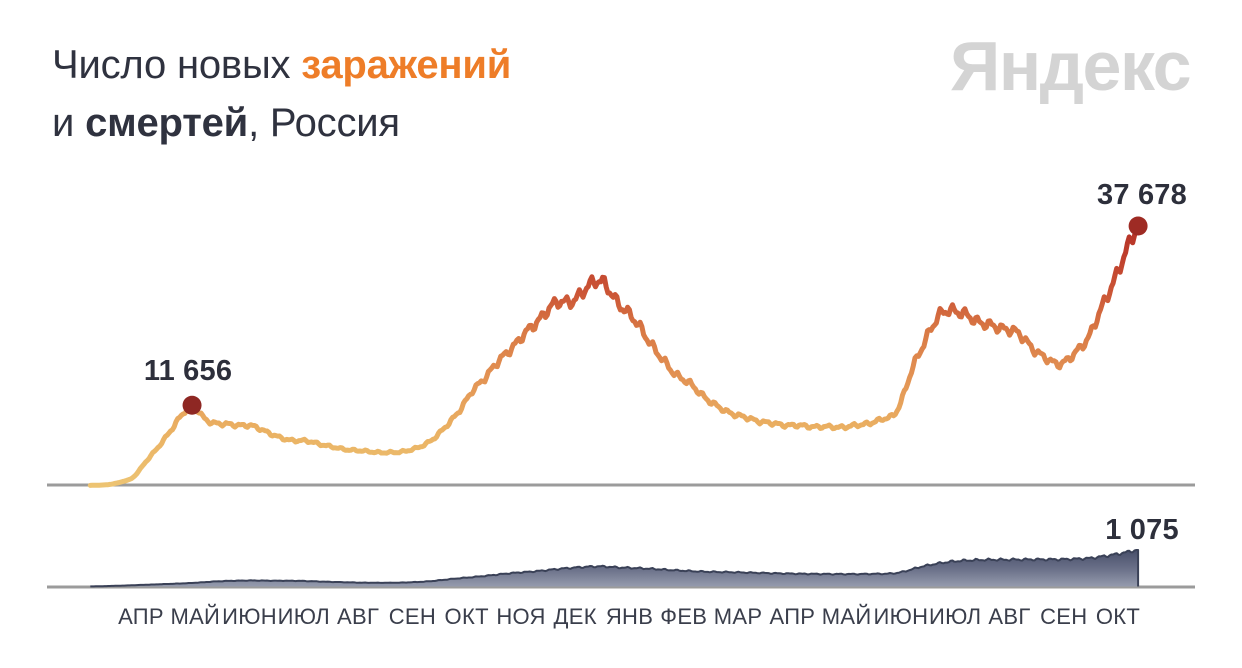 Image resolution: width=1242 pixels, height=668 pixels. I want to click on annotation-last-value: 37 678, so click(1142, 195).